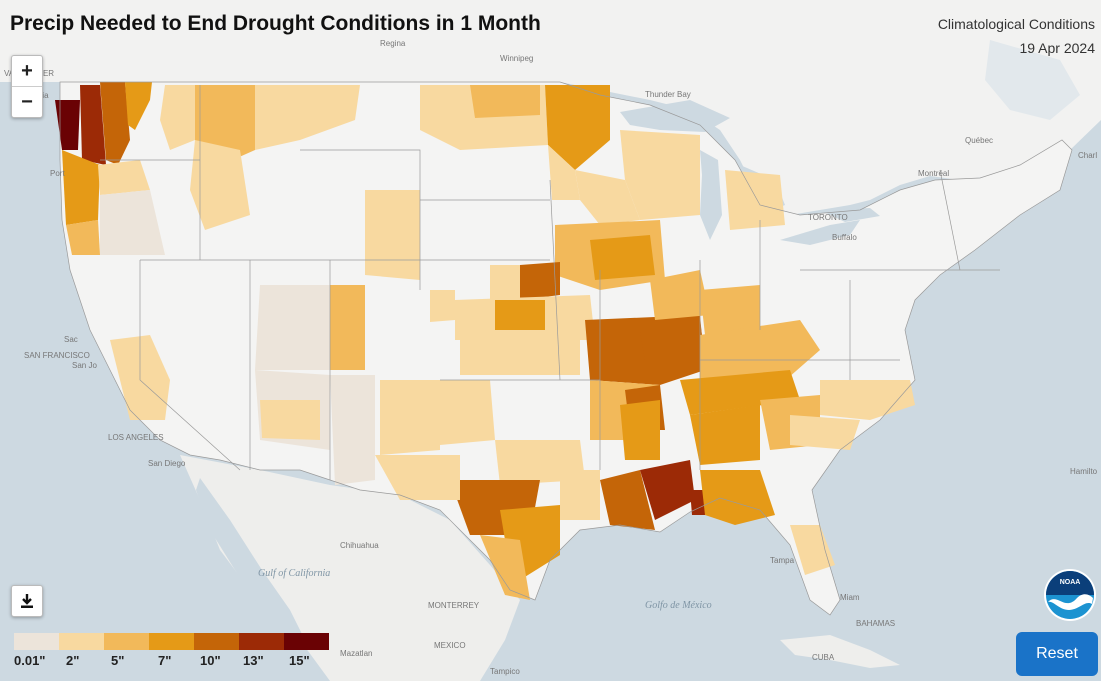  I want to click on zoom-control: + −, so click(27, 86).